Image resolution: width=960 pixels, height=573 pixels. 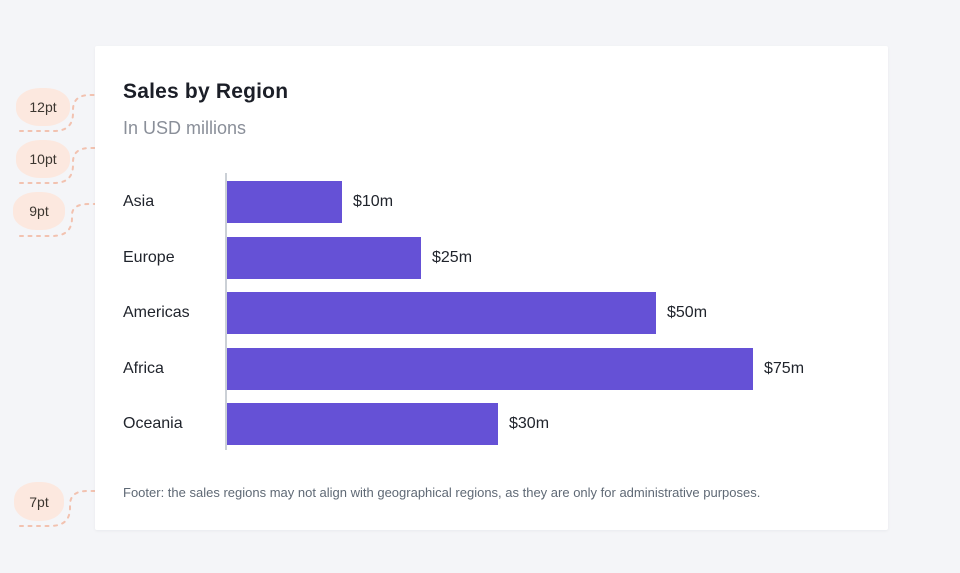 What do you see at coordinates (156, 312) in the screenshot?
I see `category-label: Americas` at bounding box center [156, 312].